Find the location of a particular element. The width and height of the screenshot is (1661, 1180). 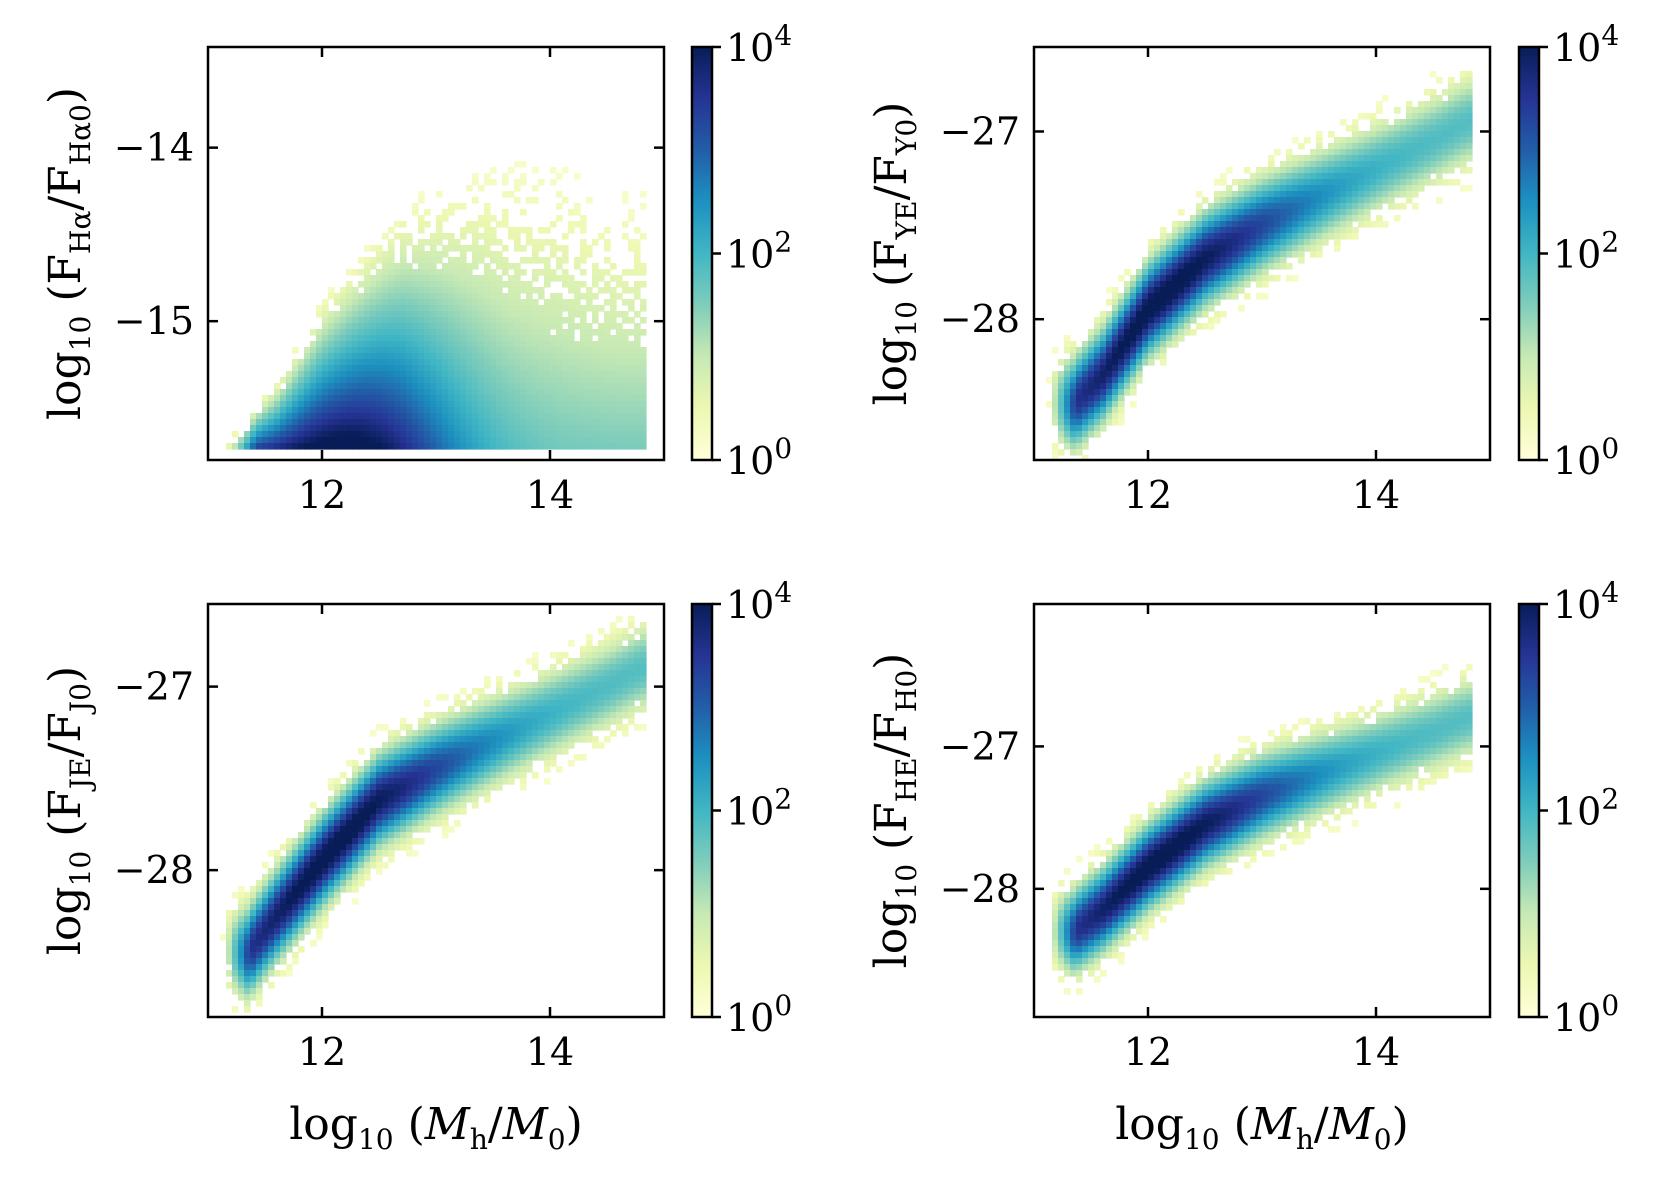

y-tick-label: −14 is located at coordinates (154, 148).